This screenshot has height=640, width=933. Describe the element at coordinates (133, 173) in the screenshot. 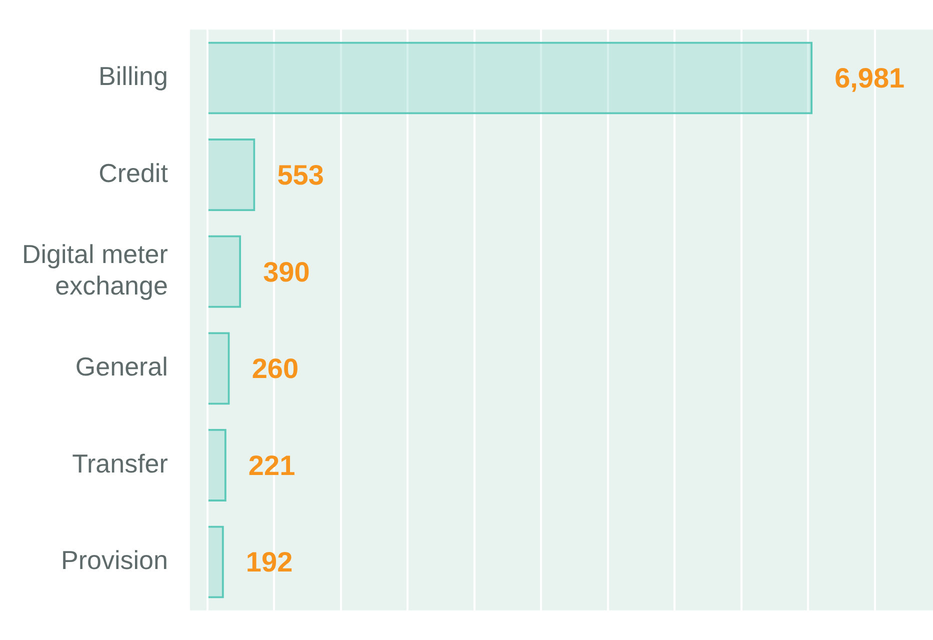

I see `y-tick-label: Credit` at that location.